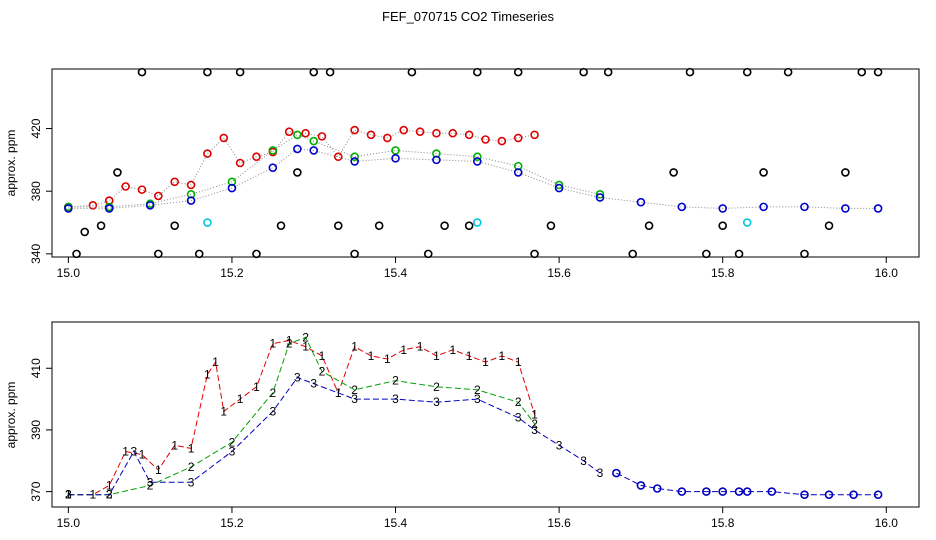 The width and height of the screenshot is (936, 540). I want to click on x-tick-label: 16.0, so click(887, 273).